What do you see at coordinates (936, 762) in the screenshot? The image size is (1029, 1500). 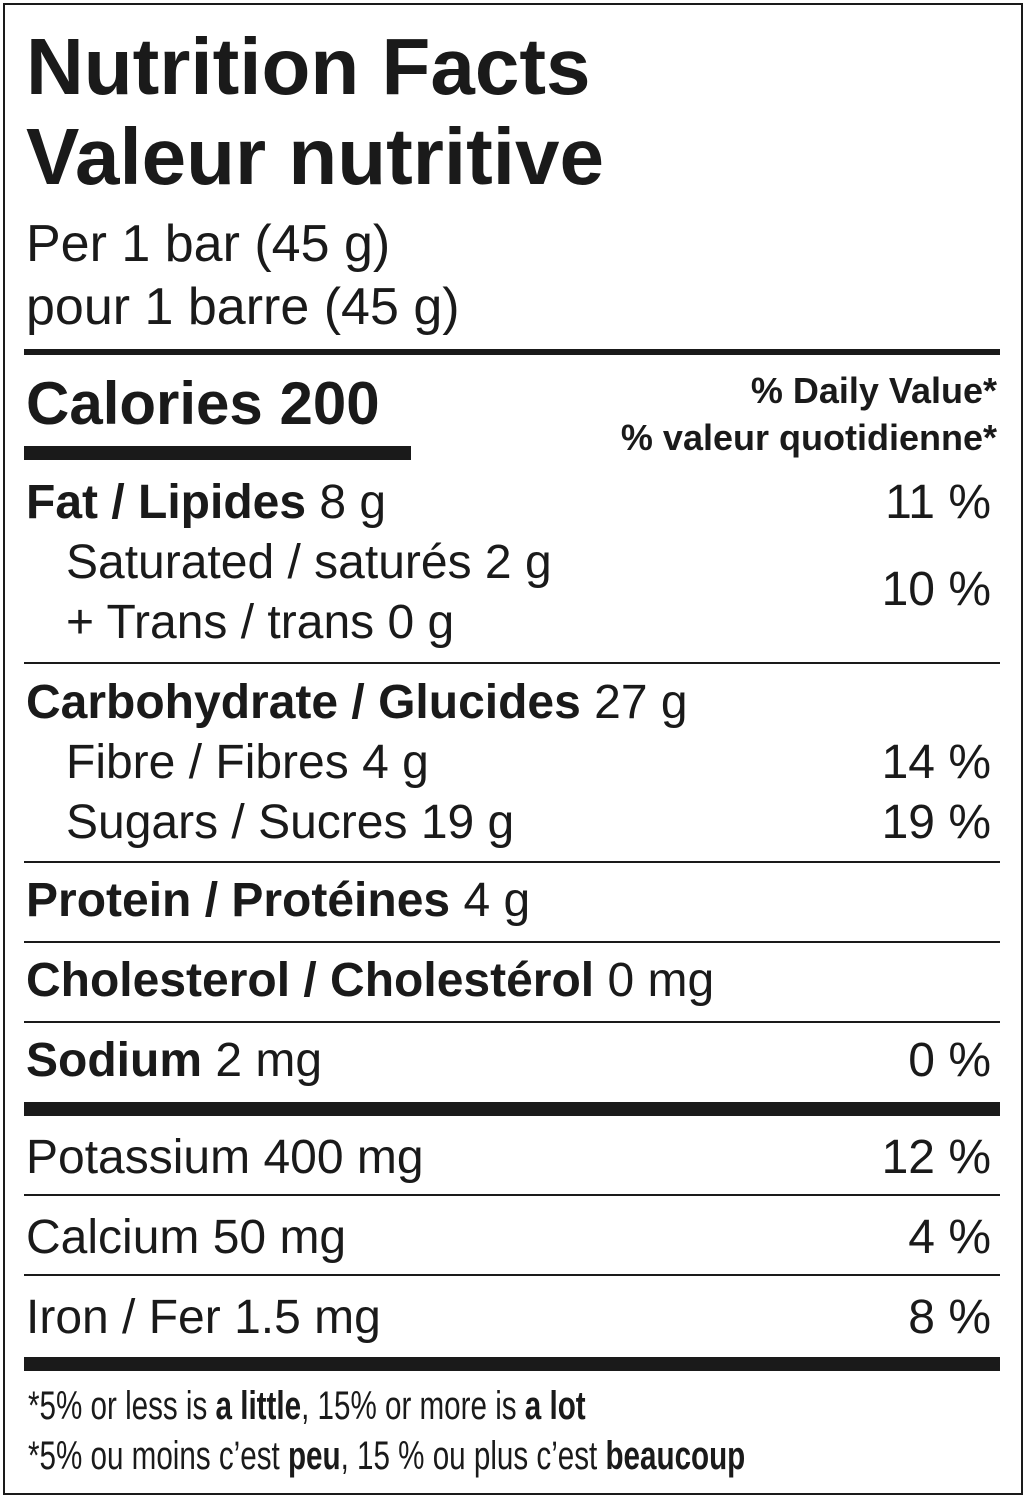 I see `fibre-dv: 14 %` at bounding box center [936, 762].